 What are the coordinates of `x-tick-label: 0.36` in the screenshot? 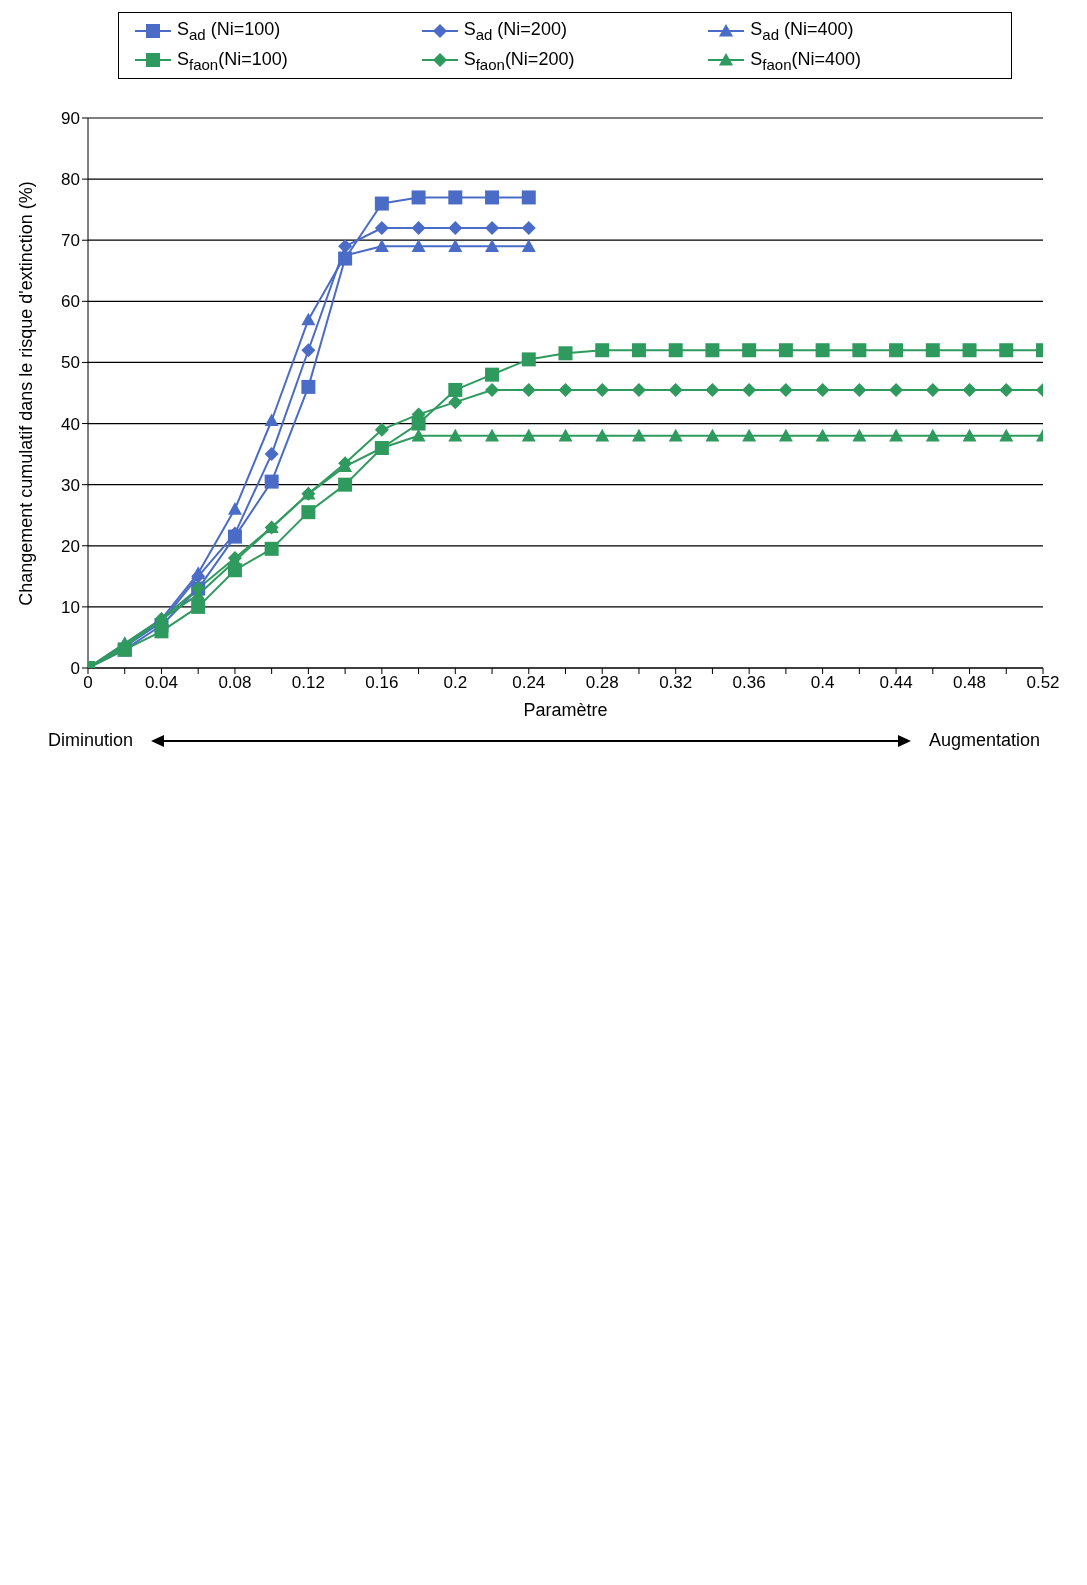 It's located at (749, 683).